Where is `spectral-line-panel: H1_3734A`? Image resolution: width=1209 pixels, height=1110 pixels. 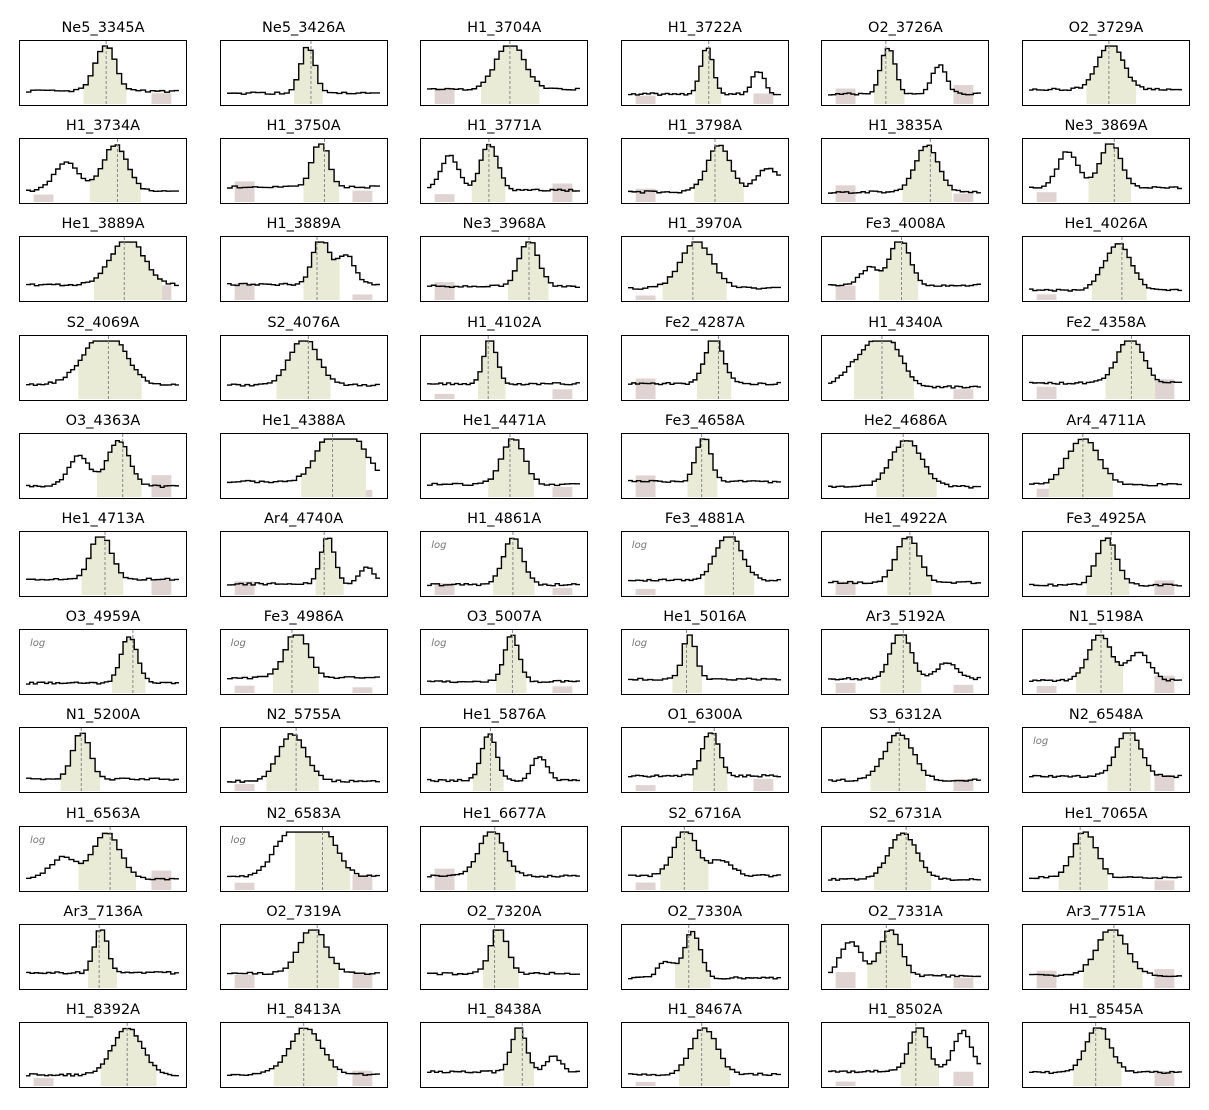 spectral-line-panel: H1_3734A is located at coordinates (103, 161).